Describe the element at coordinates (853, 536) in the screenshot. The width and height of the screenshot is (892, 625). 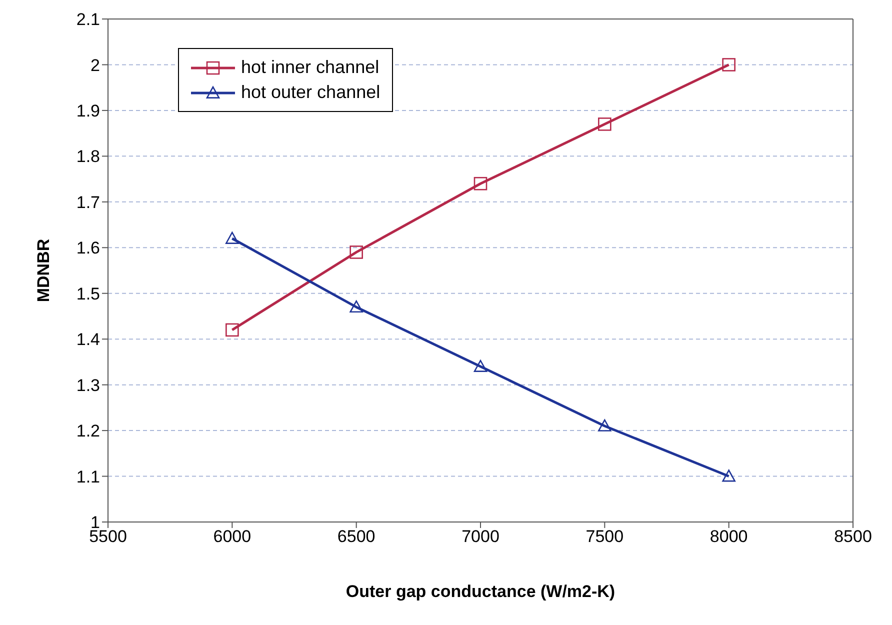
I see `x-tick-label: 8500` at that location.